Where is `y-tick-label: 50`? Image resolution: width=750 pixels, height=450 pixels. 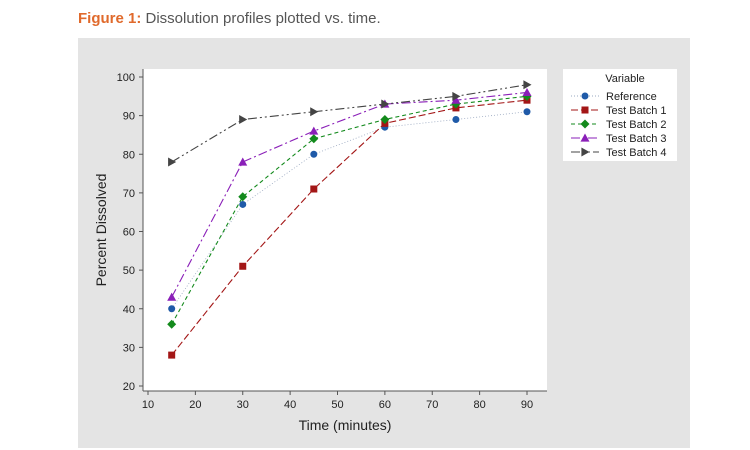 y-tick-label: 50 is located at coordinates (129, 271).